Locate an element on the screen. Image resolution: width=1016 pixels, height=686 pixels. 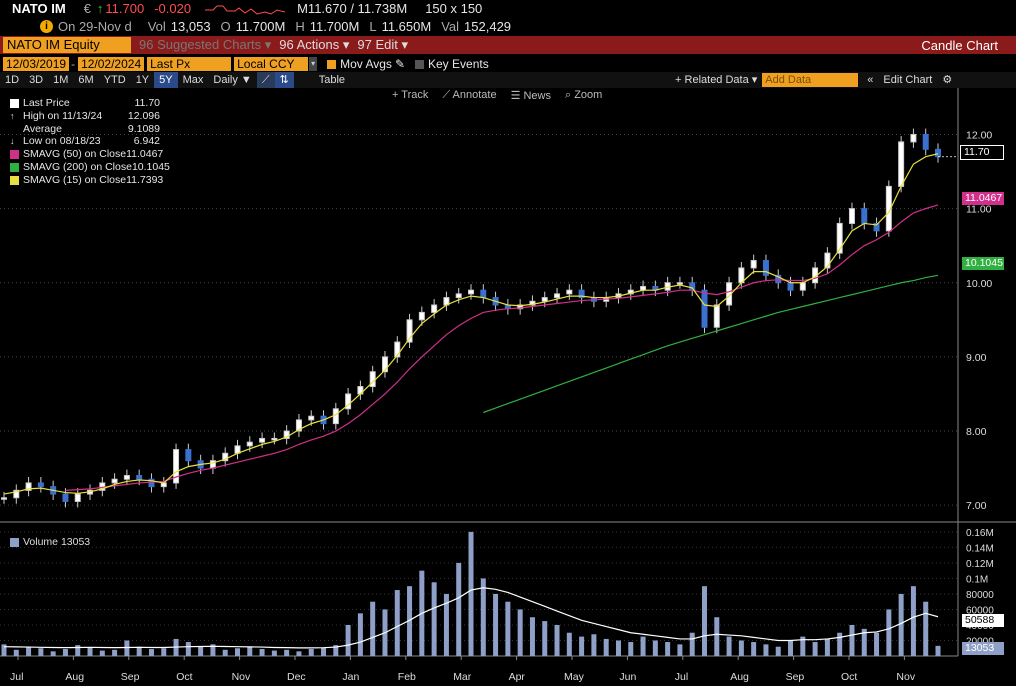
period-5y: 5Y is located at coordinates (166, 80).